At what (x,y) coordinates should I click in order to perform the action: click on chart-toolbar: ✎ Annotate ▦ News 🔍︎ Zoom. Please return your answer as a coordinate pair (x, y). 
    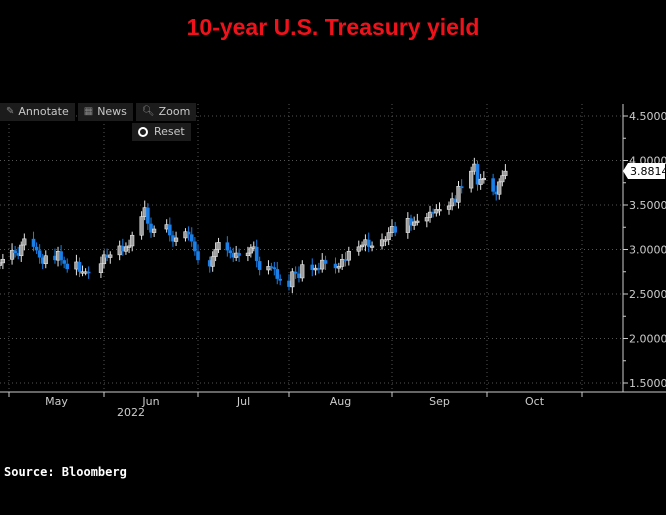
    Looking at the image, I should click on (98, 112).